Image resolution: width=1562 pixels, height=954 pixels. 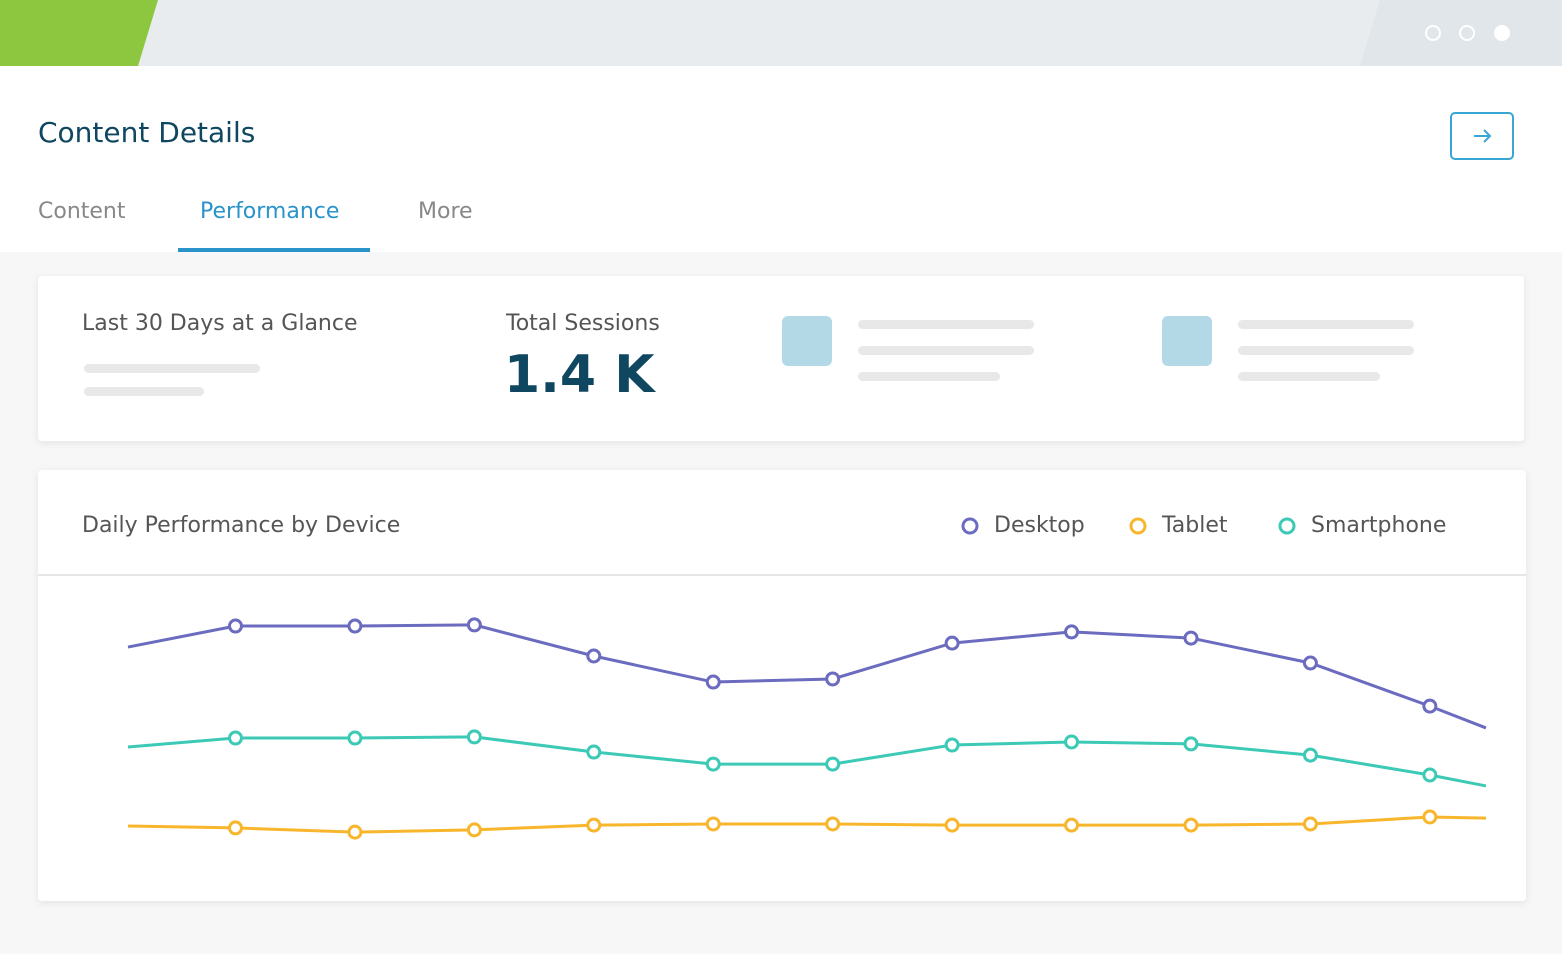 What do you see at coordinates (1378, 525) in the screenshot?
I see `legend-label: Smartphone` at bounding box center [1378, 525].